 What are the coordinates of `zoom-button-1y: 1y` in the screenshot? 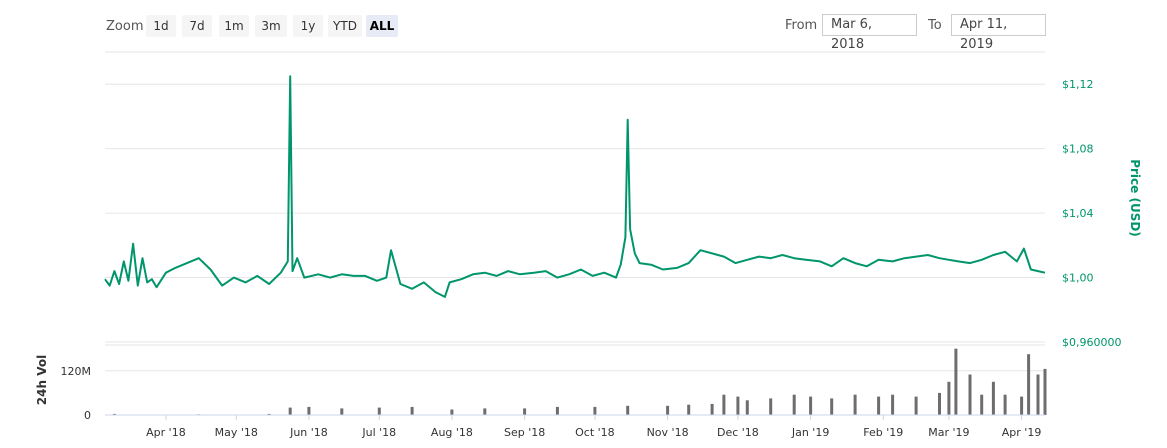 It's located at (308, 26).